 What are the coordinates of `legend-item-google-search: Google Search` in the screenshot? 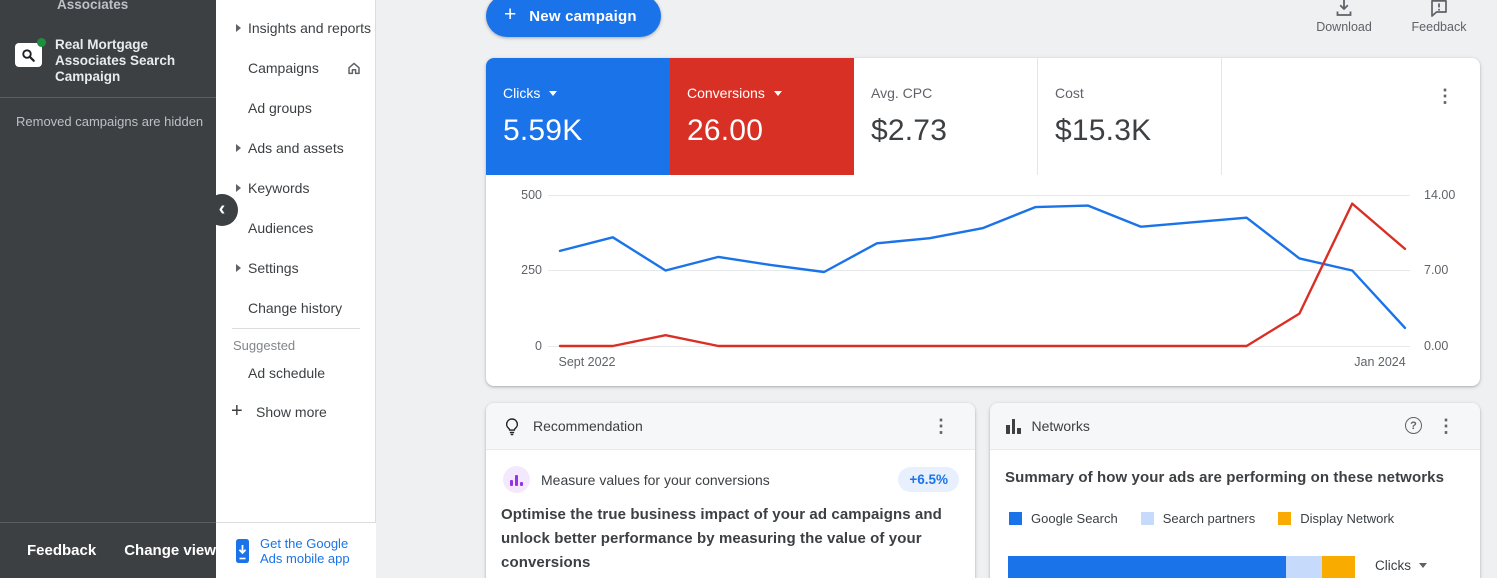 It's located at (1063, 518).